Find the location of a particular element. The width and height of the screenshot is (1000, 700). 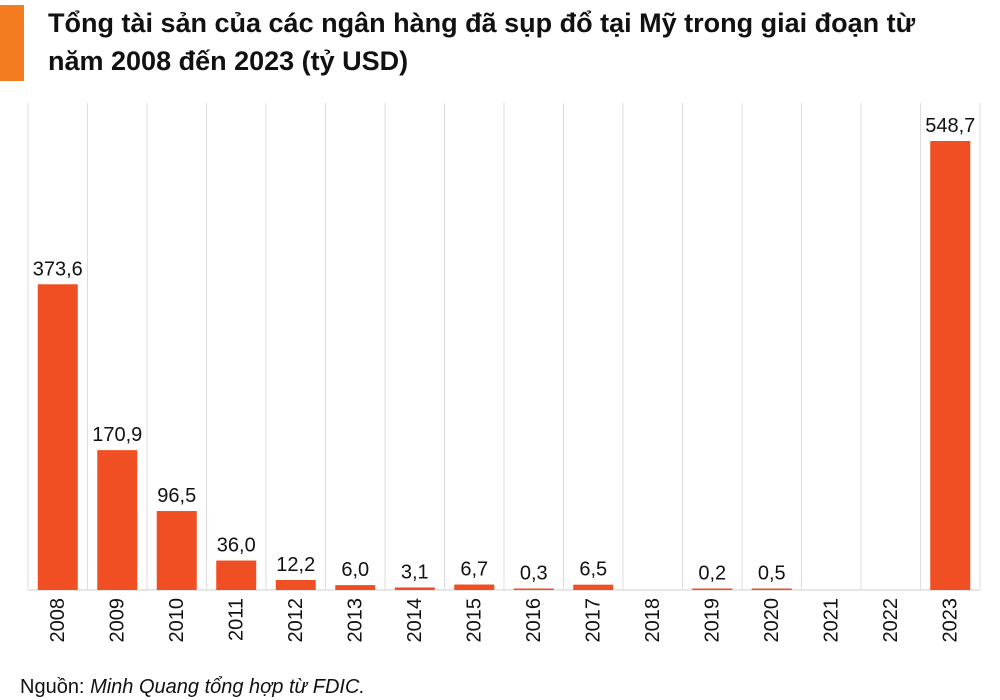

x-tick-label-2023: 2023 is located at coordinates (950, 620).